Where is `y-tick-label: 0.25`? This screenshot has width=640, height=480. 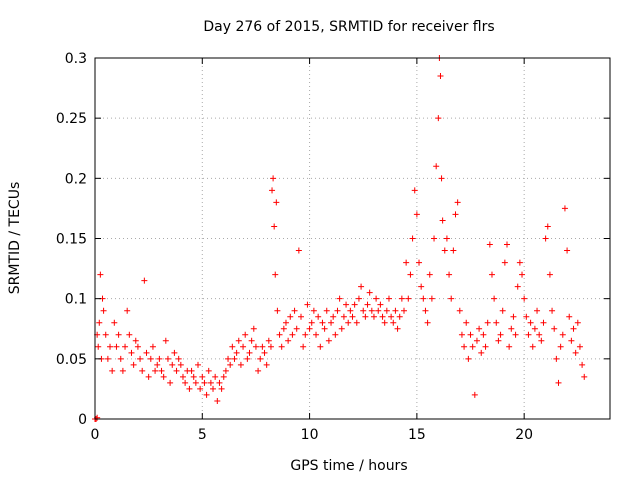
y-tick-label: 0.25 is located at coordinates (71, 119).